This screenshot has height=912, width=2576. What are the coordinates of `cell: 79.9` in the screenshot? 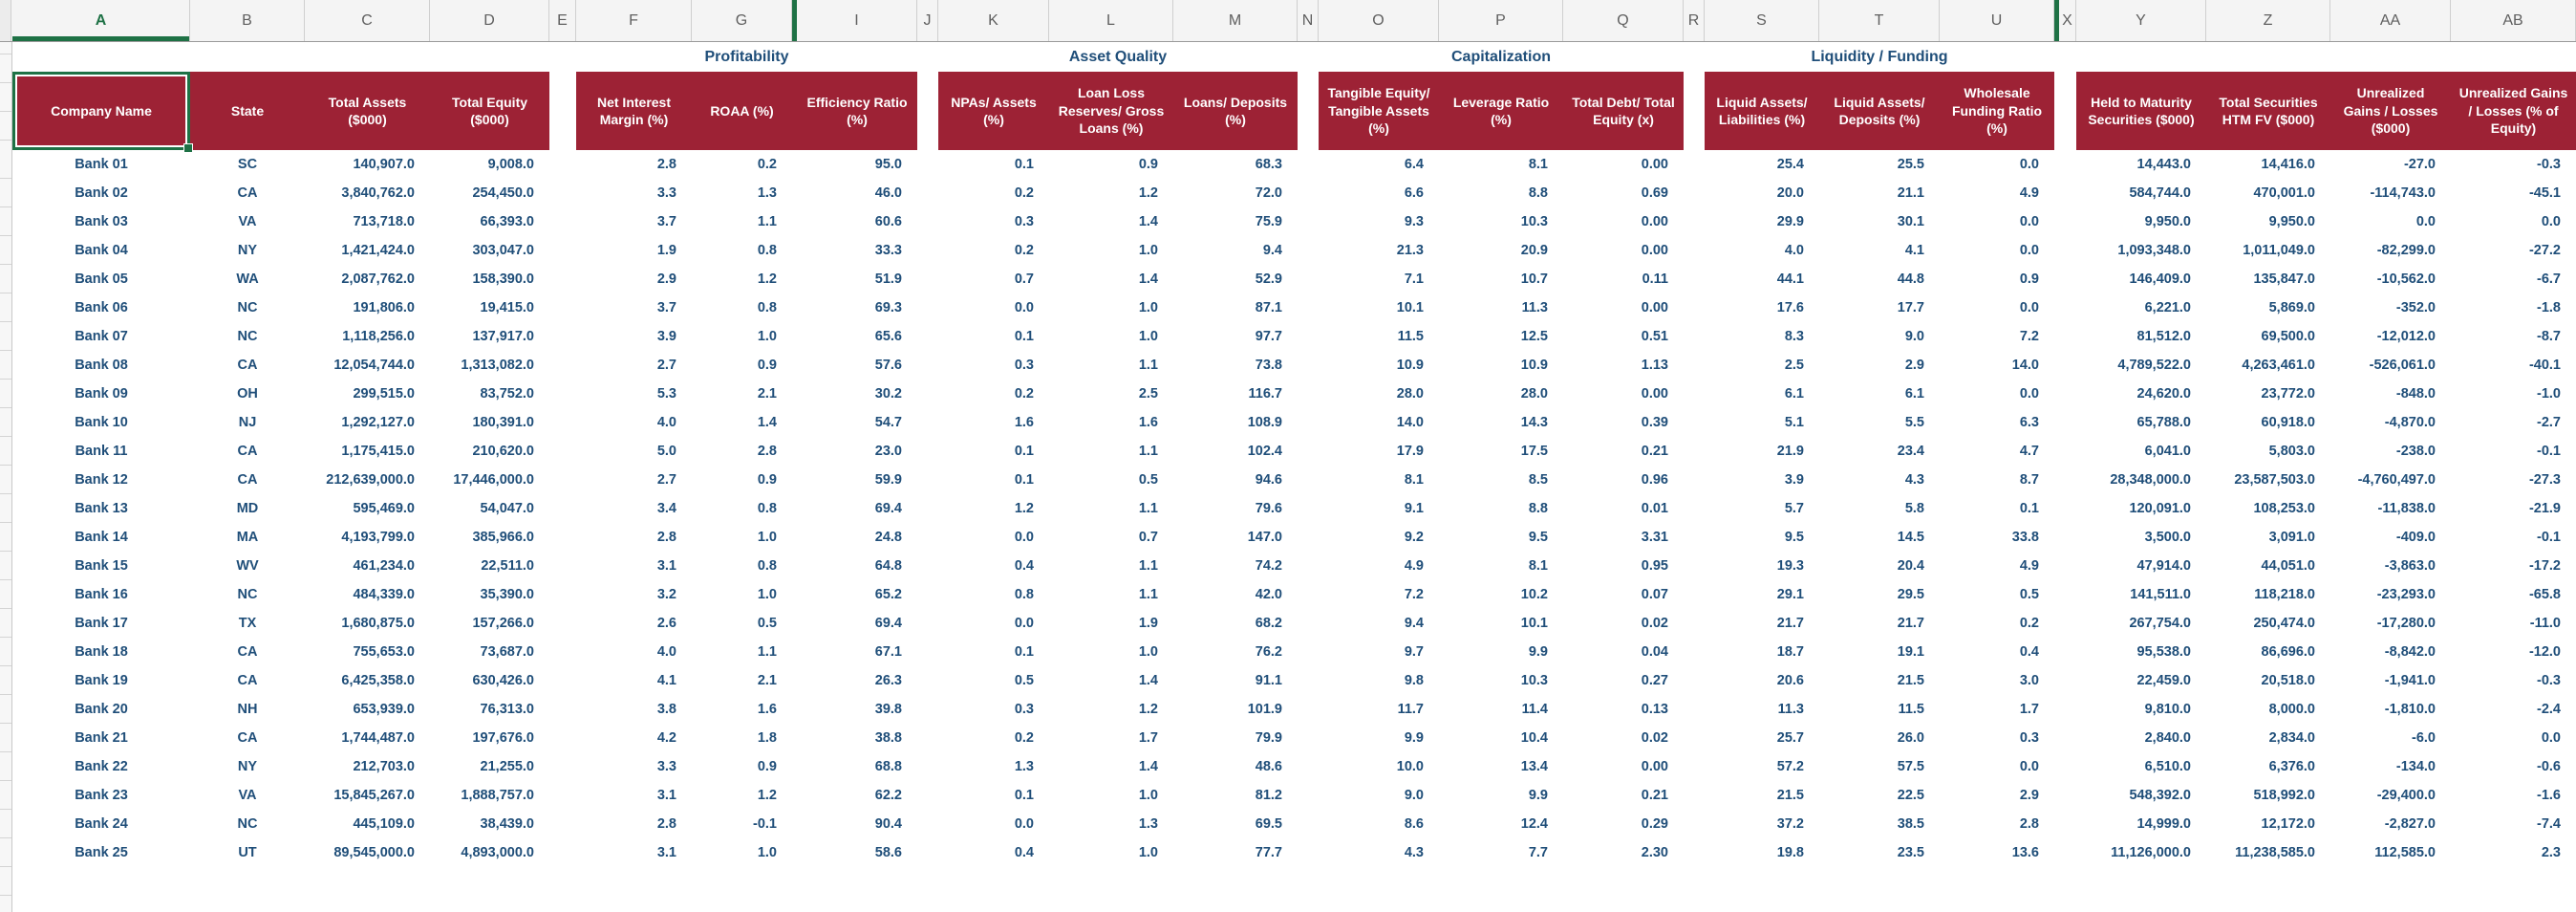 It's located at (1268, 738).